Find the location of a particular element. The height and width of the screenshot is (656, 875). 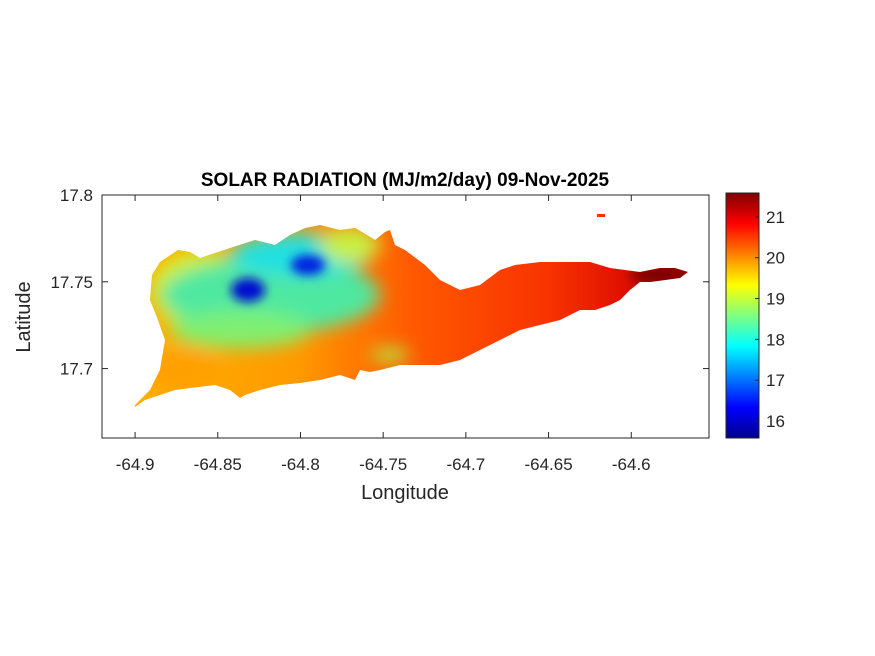

colorbar-tick-label: 18 is located at coordinates (775, 339).